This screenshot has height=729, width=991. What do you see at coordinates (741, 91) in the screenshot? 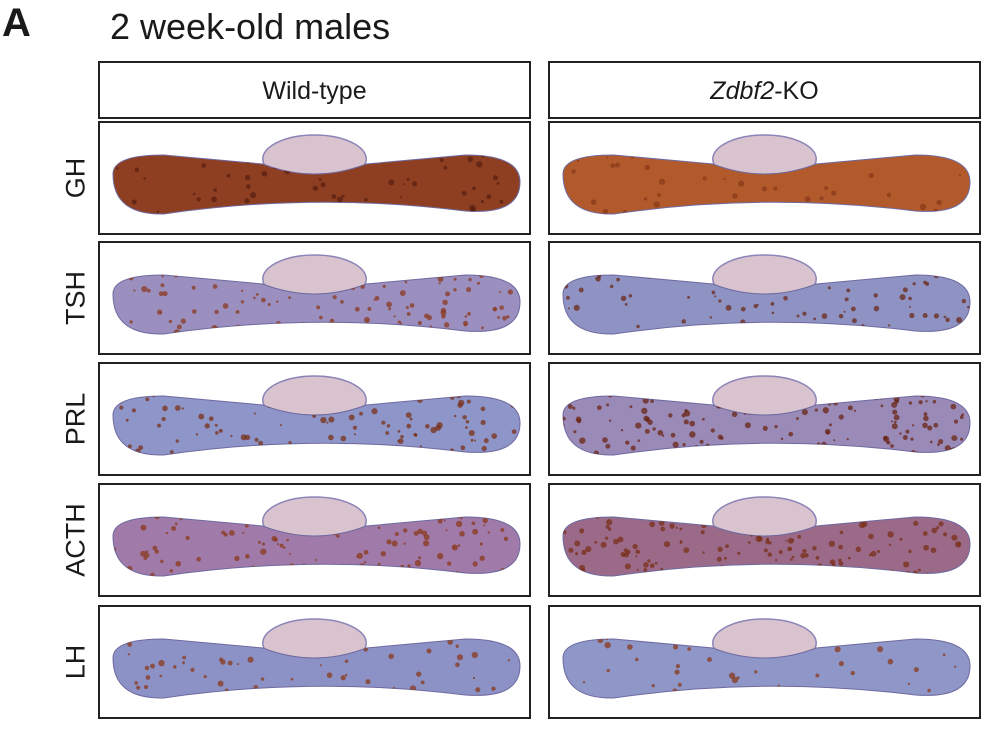
I see `column-header-part: Zdbf2` at bounding box center [741, 91].